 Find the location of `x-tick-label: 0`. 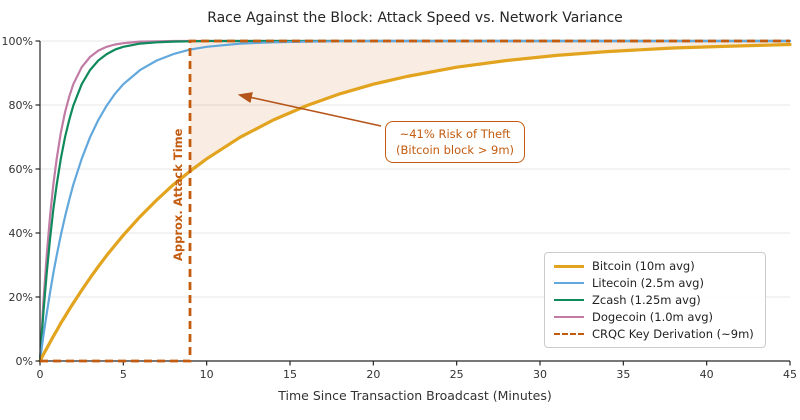

x-tick-label: 0 is located at coordinates (40, 374).